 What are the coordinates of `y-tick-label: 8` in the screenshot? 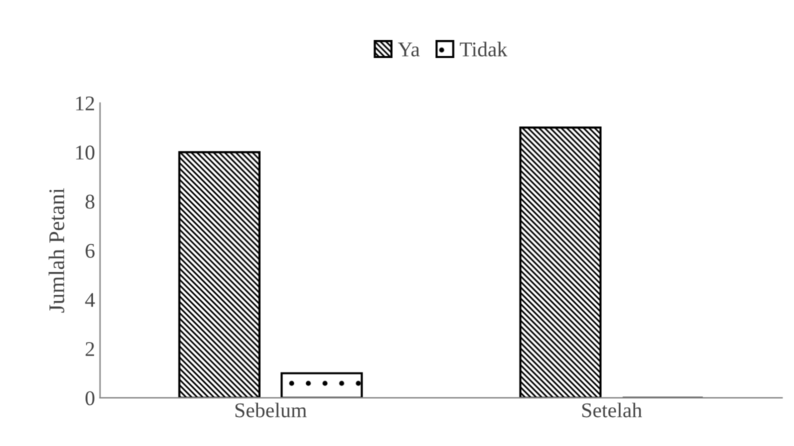 It's located at (90, 201).